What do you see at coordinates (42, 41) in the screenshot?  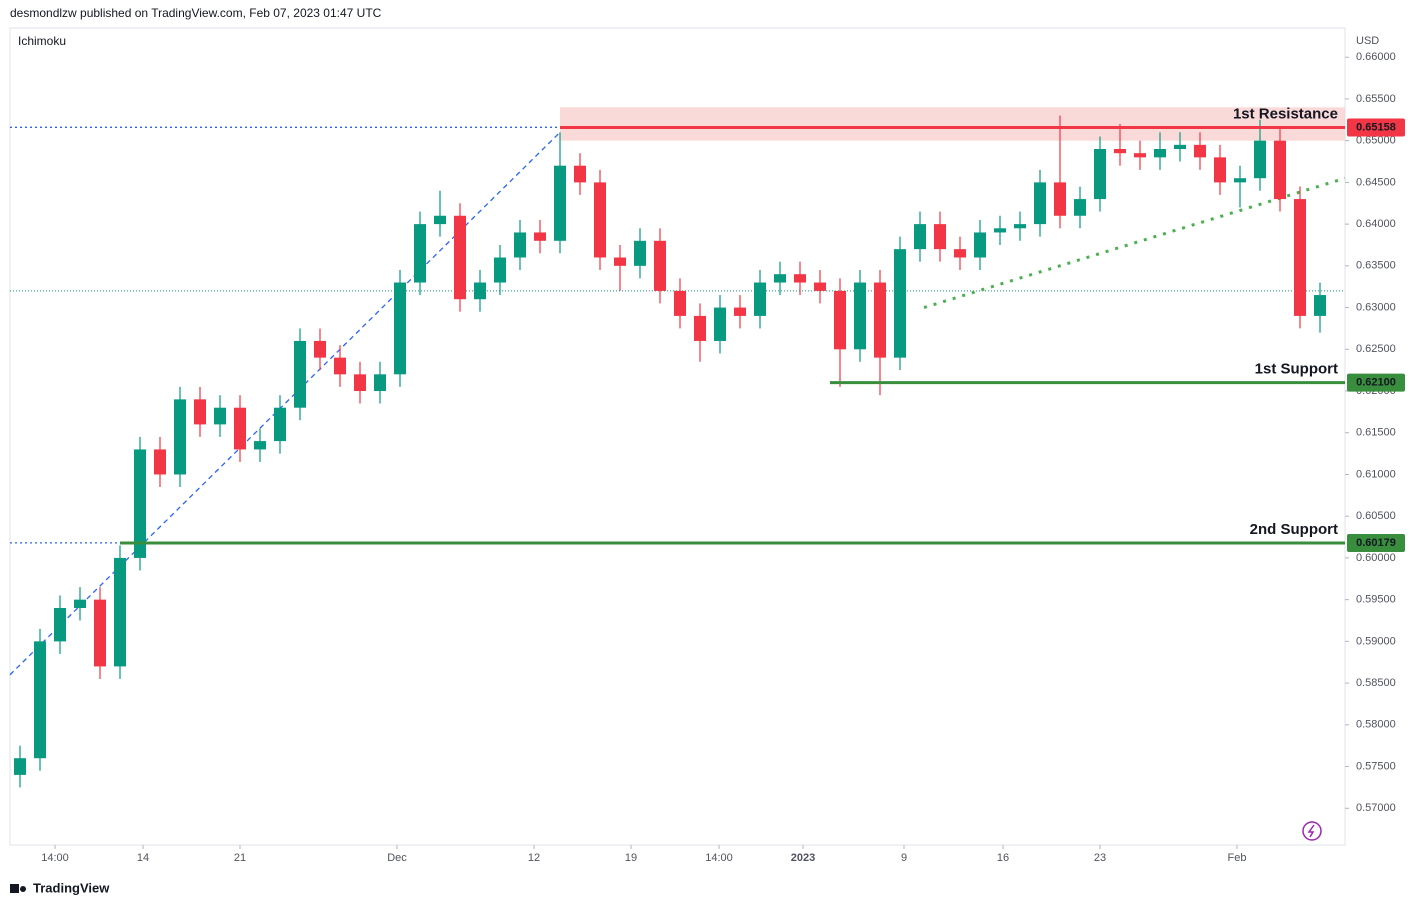 I see `indicator-label: Ichimoku` at bounding box center [42, 41].